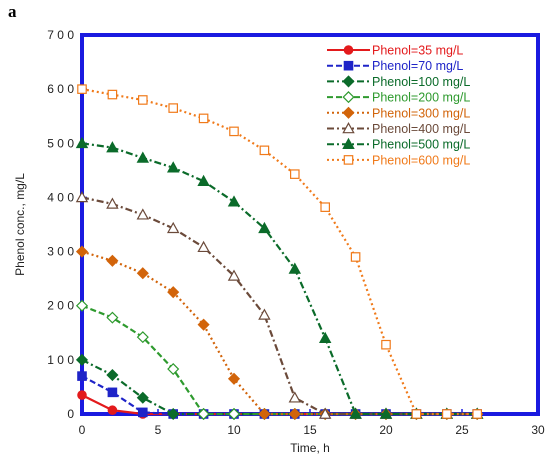 Image resolution: width=550 pixels, height=461 pixels. Describe the element at coordinates (417, 66) in the screenshot. I see `legend-label: Phenol=70 mg/L` at that location.